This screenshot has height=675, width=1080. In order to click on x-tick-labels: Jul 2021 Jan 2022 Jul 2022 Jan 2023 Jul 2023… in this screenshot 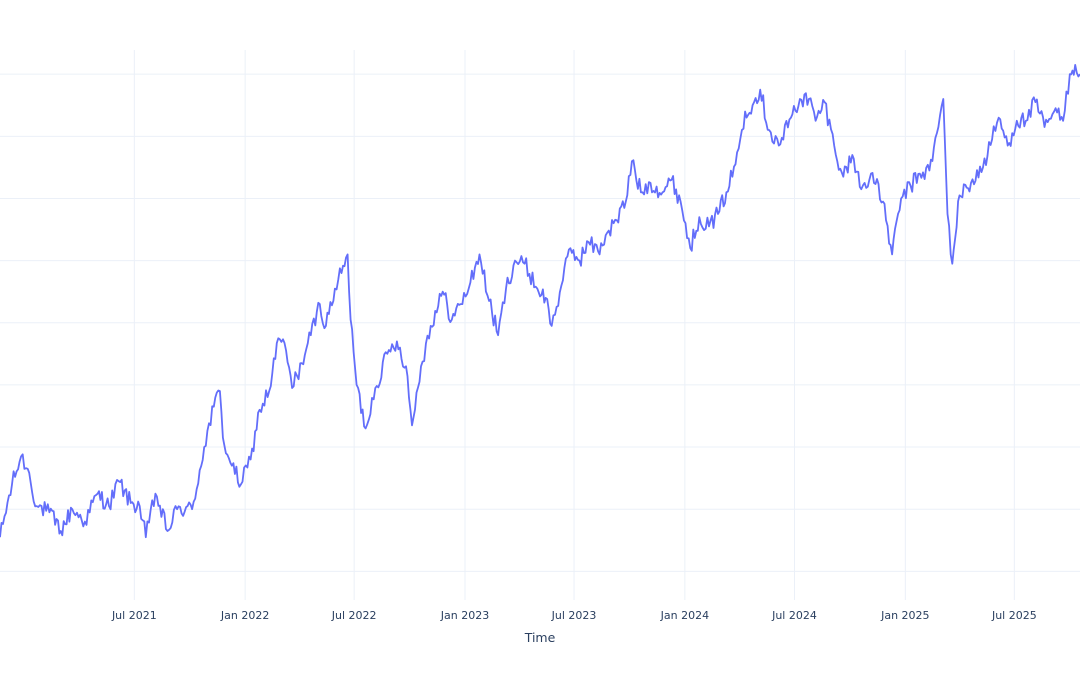, I will do `click(574, 615)`.